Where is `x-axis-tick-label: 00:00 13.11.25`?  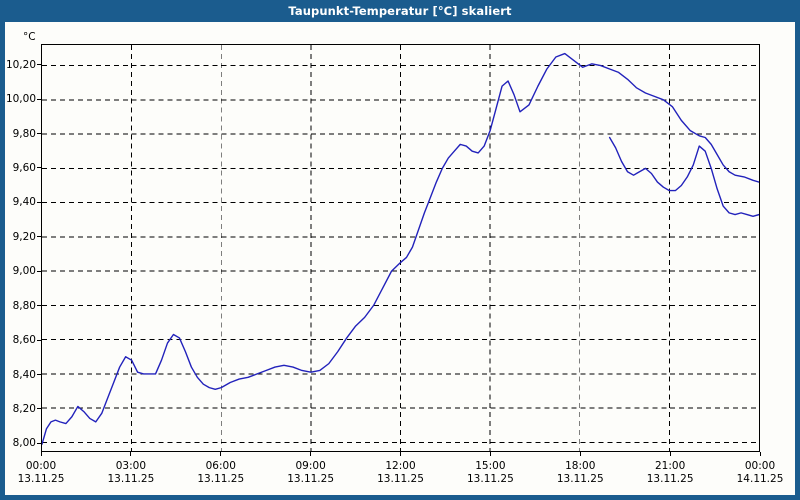
x-axis-tick-label: 00:00 13.11.25 is located at coordinates (41, 473).